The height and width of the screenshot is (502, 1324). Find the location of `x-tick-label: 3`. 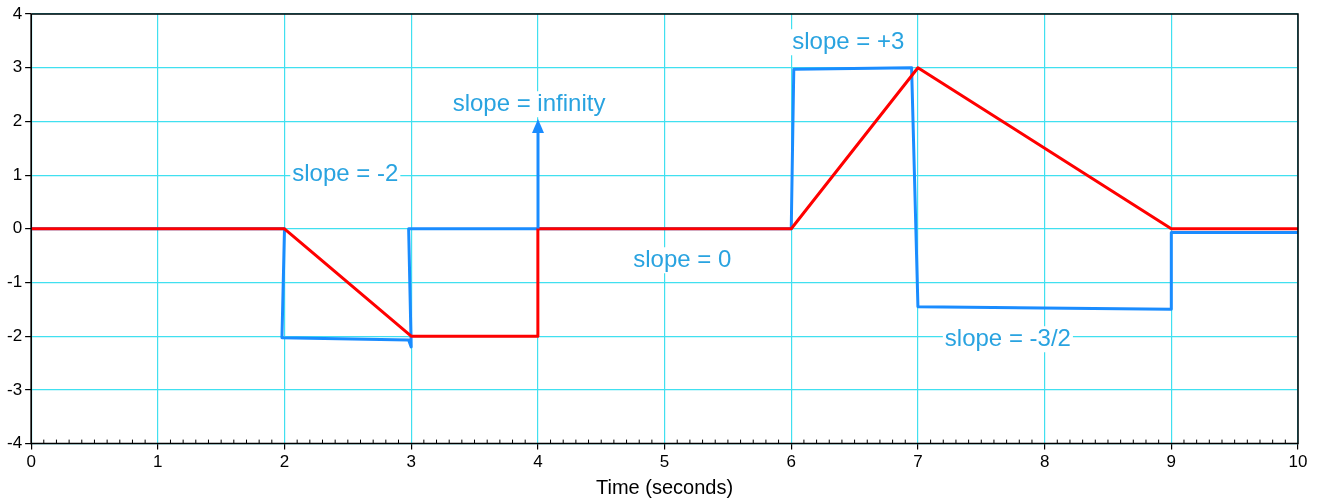

x-tick-label: 3 is located at coordinates (411, 462).